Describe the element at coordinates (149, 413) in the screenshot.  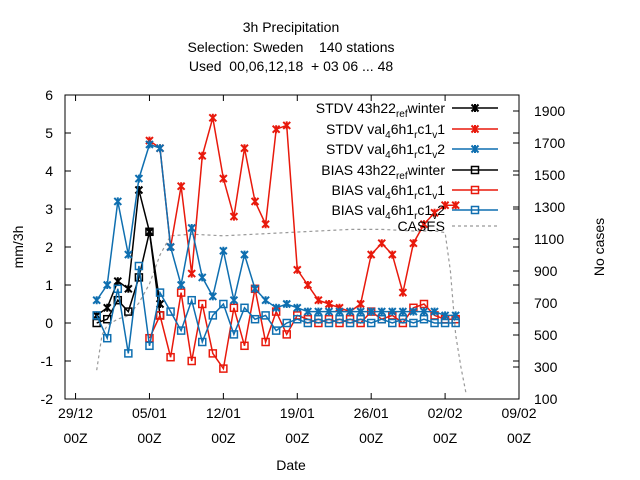
I see `x-tick-label: 05/01` at that location.